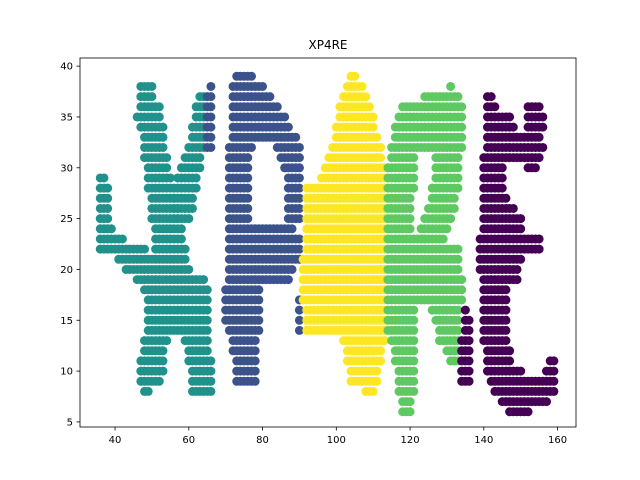 This screenshot has height=480, width=640. What do you see at coordinates (410, 440) in the screenshot?
I see `x-tick-label: 120` at bounding box center [410, 440].